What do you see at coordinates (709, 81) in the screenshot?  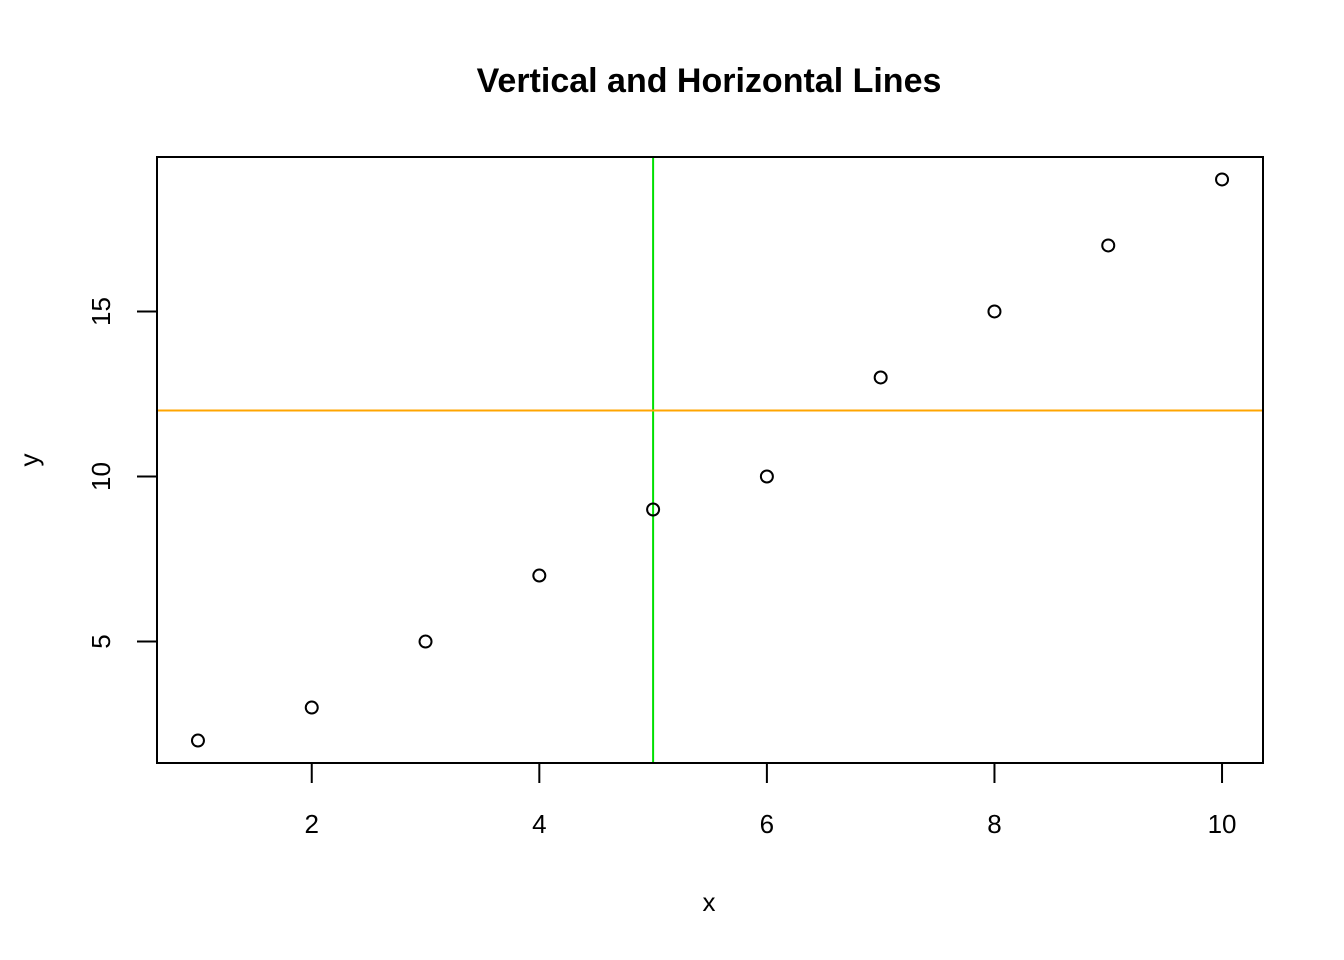 I see `chart-title: Vertical and Horizontal Lines` at bounding box center [709, 81].